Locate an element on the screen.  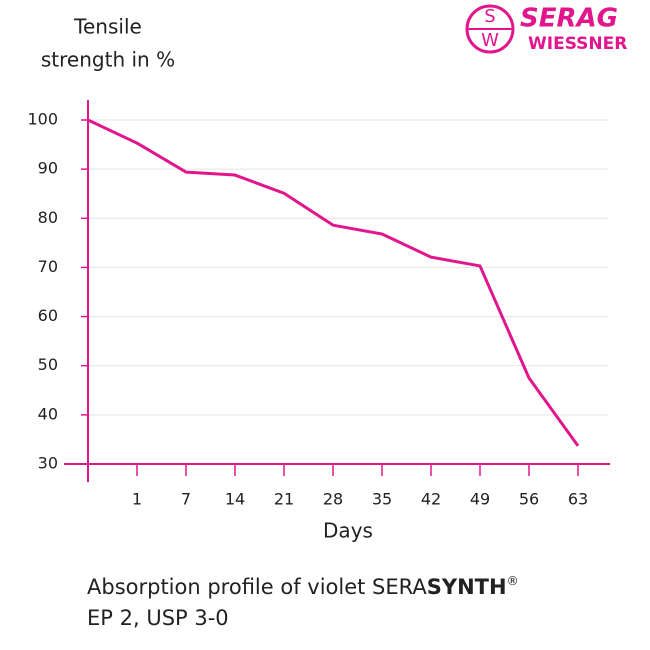
y-axis-label: Tensile is located at coordinates (107, 27).